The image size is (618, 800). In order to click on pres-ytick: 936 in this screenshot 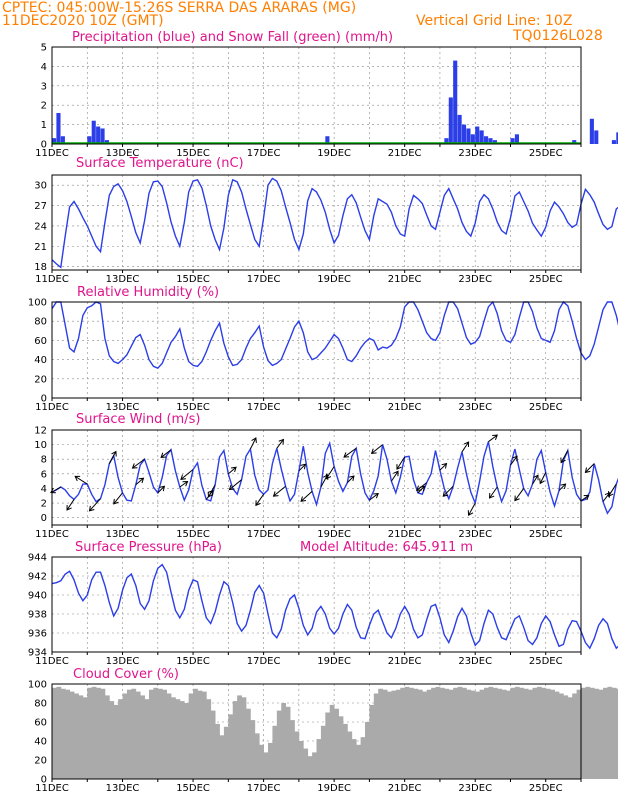, I will do `click(37, 634)`.